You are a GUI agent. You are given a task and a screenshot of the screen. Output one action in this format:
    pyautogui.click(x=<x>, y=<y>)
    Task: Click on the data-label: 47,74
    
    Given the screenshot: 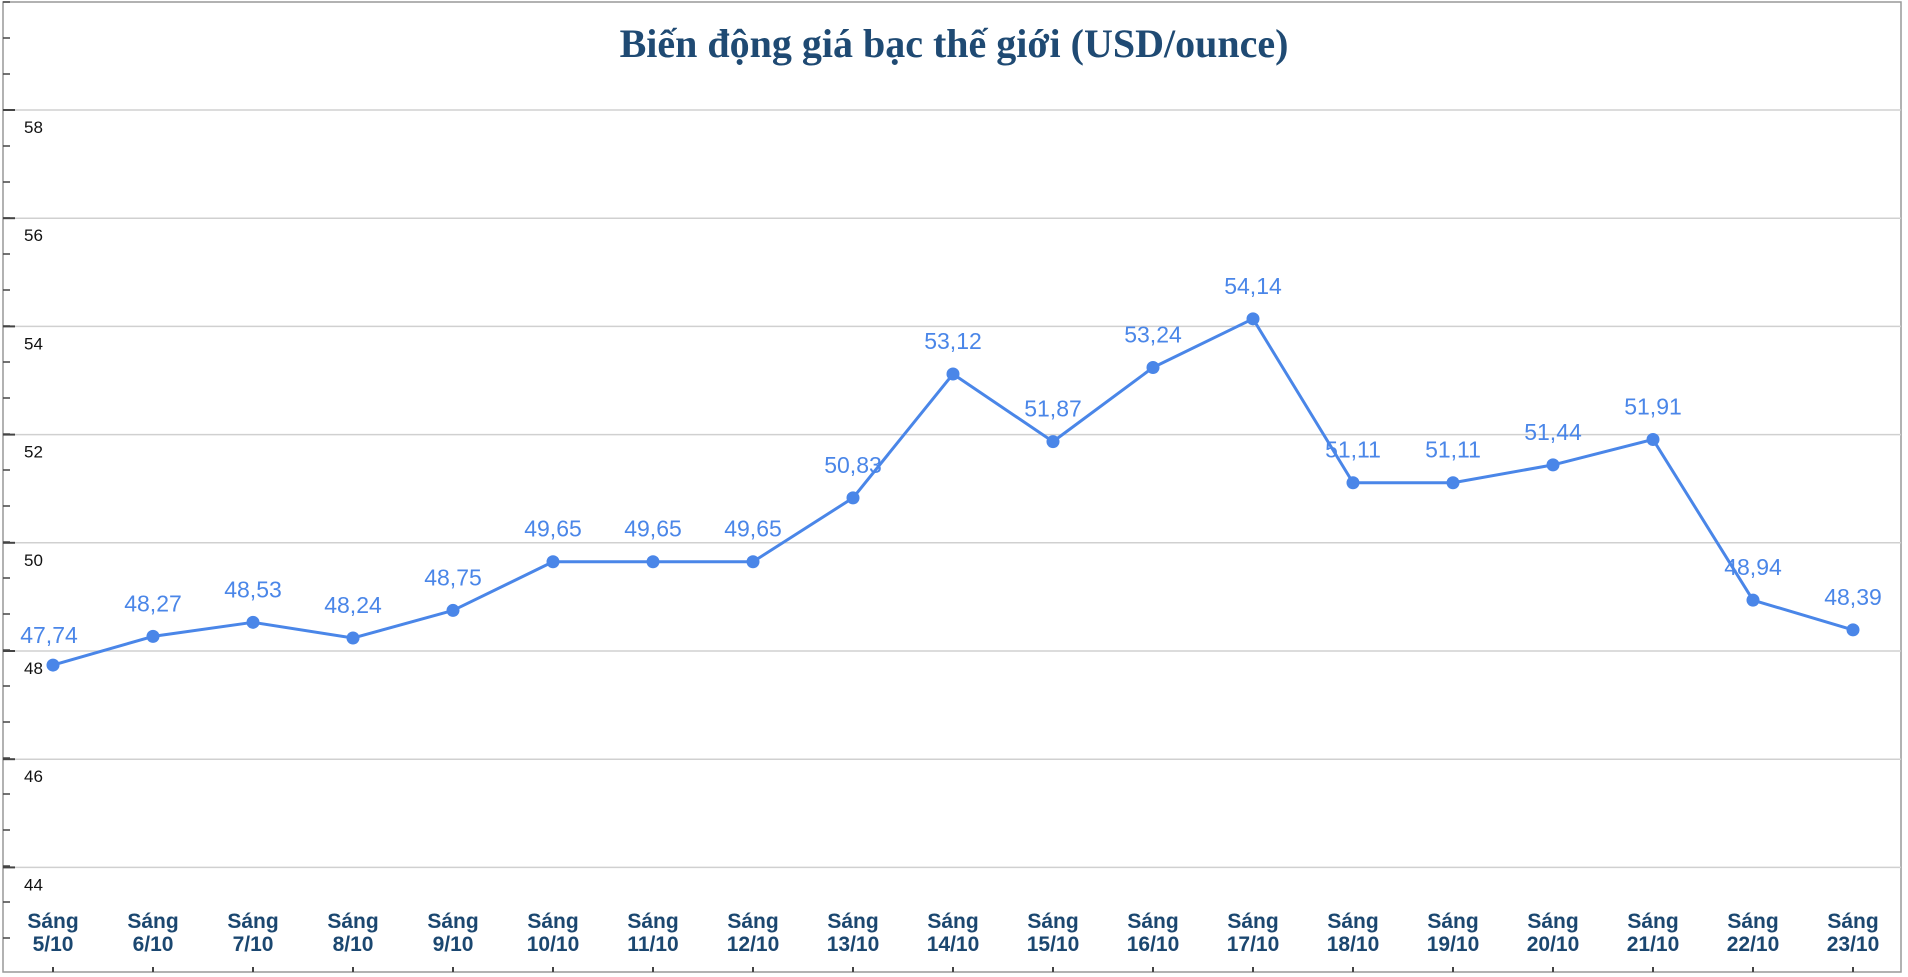 What is the action you would take?
    pyautogui.click(x=49, y=635)
    